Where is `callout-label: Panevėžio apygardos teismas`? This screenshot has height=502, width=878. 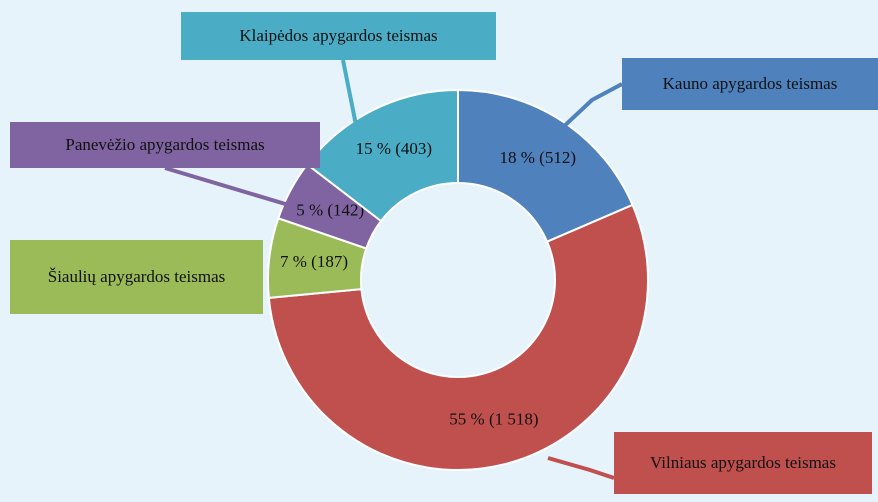 callout-label: Panevėžio apygardos teismas is located at coordinates (165, 145).